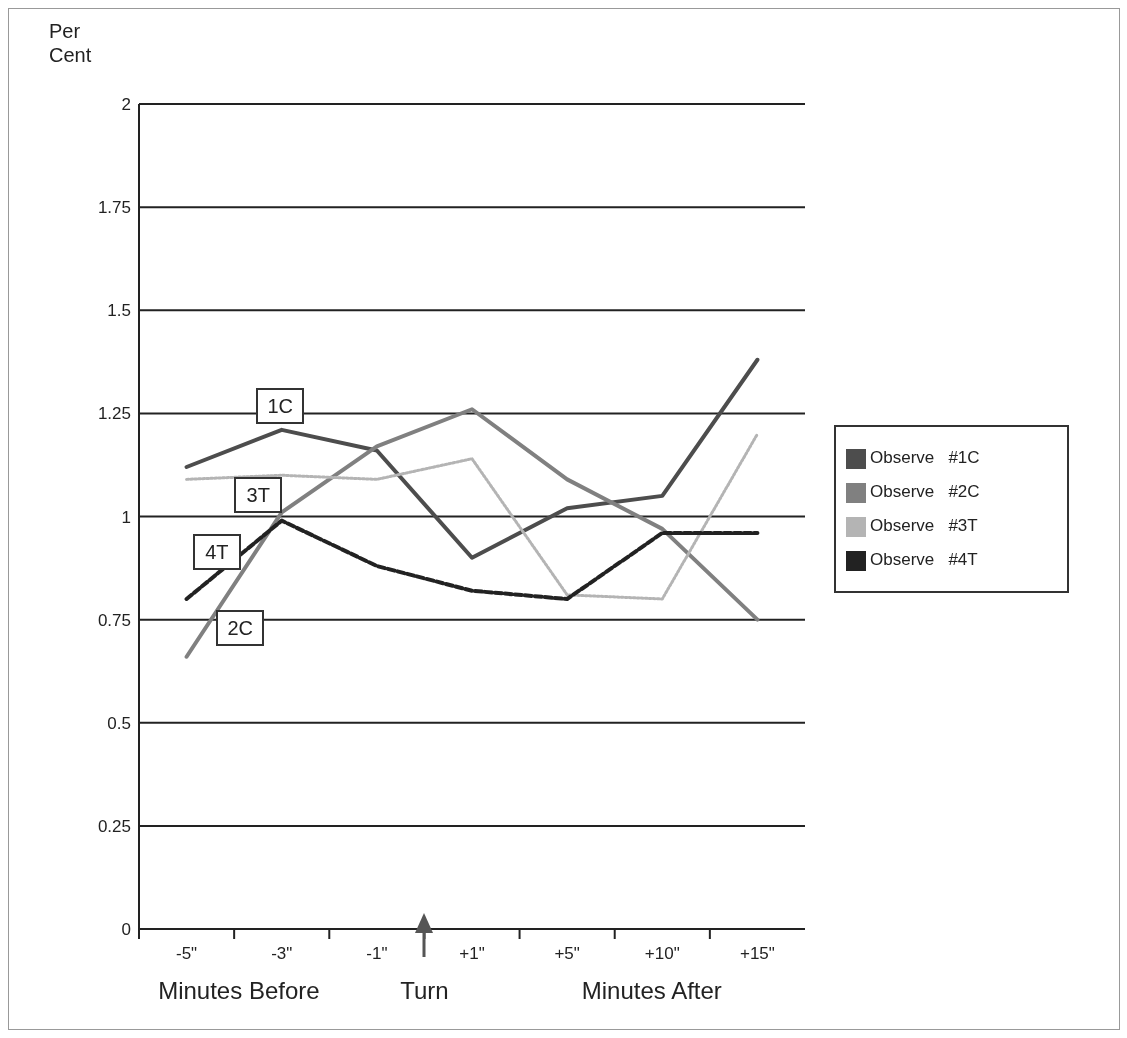 This screenshot has height=1038, width=1127. I want to click on annotation: 1C, so click(280, 406).